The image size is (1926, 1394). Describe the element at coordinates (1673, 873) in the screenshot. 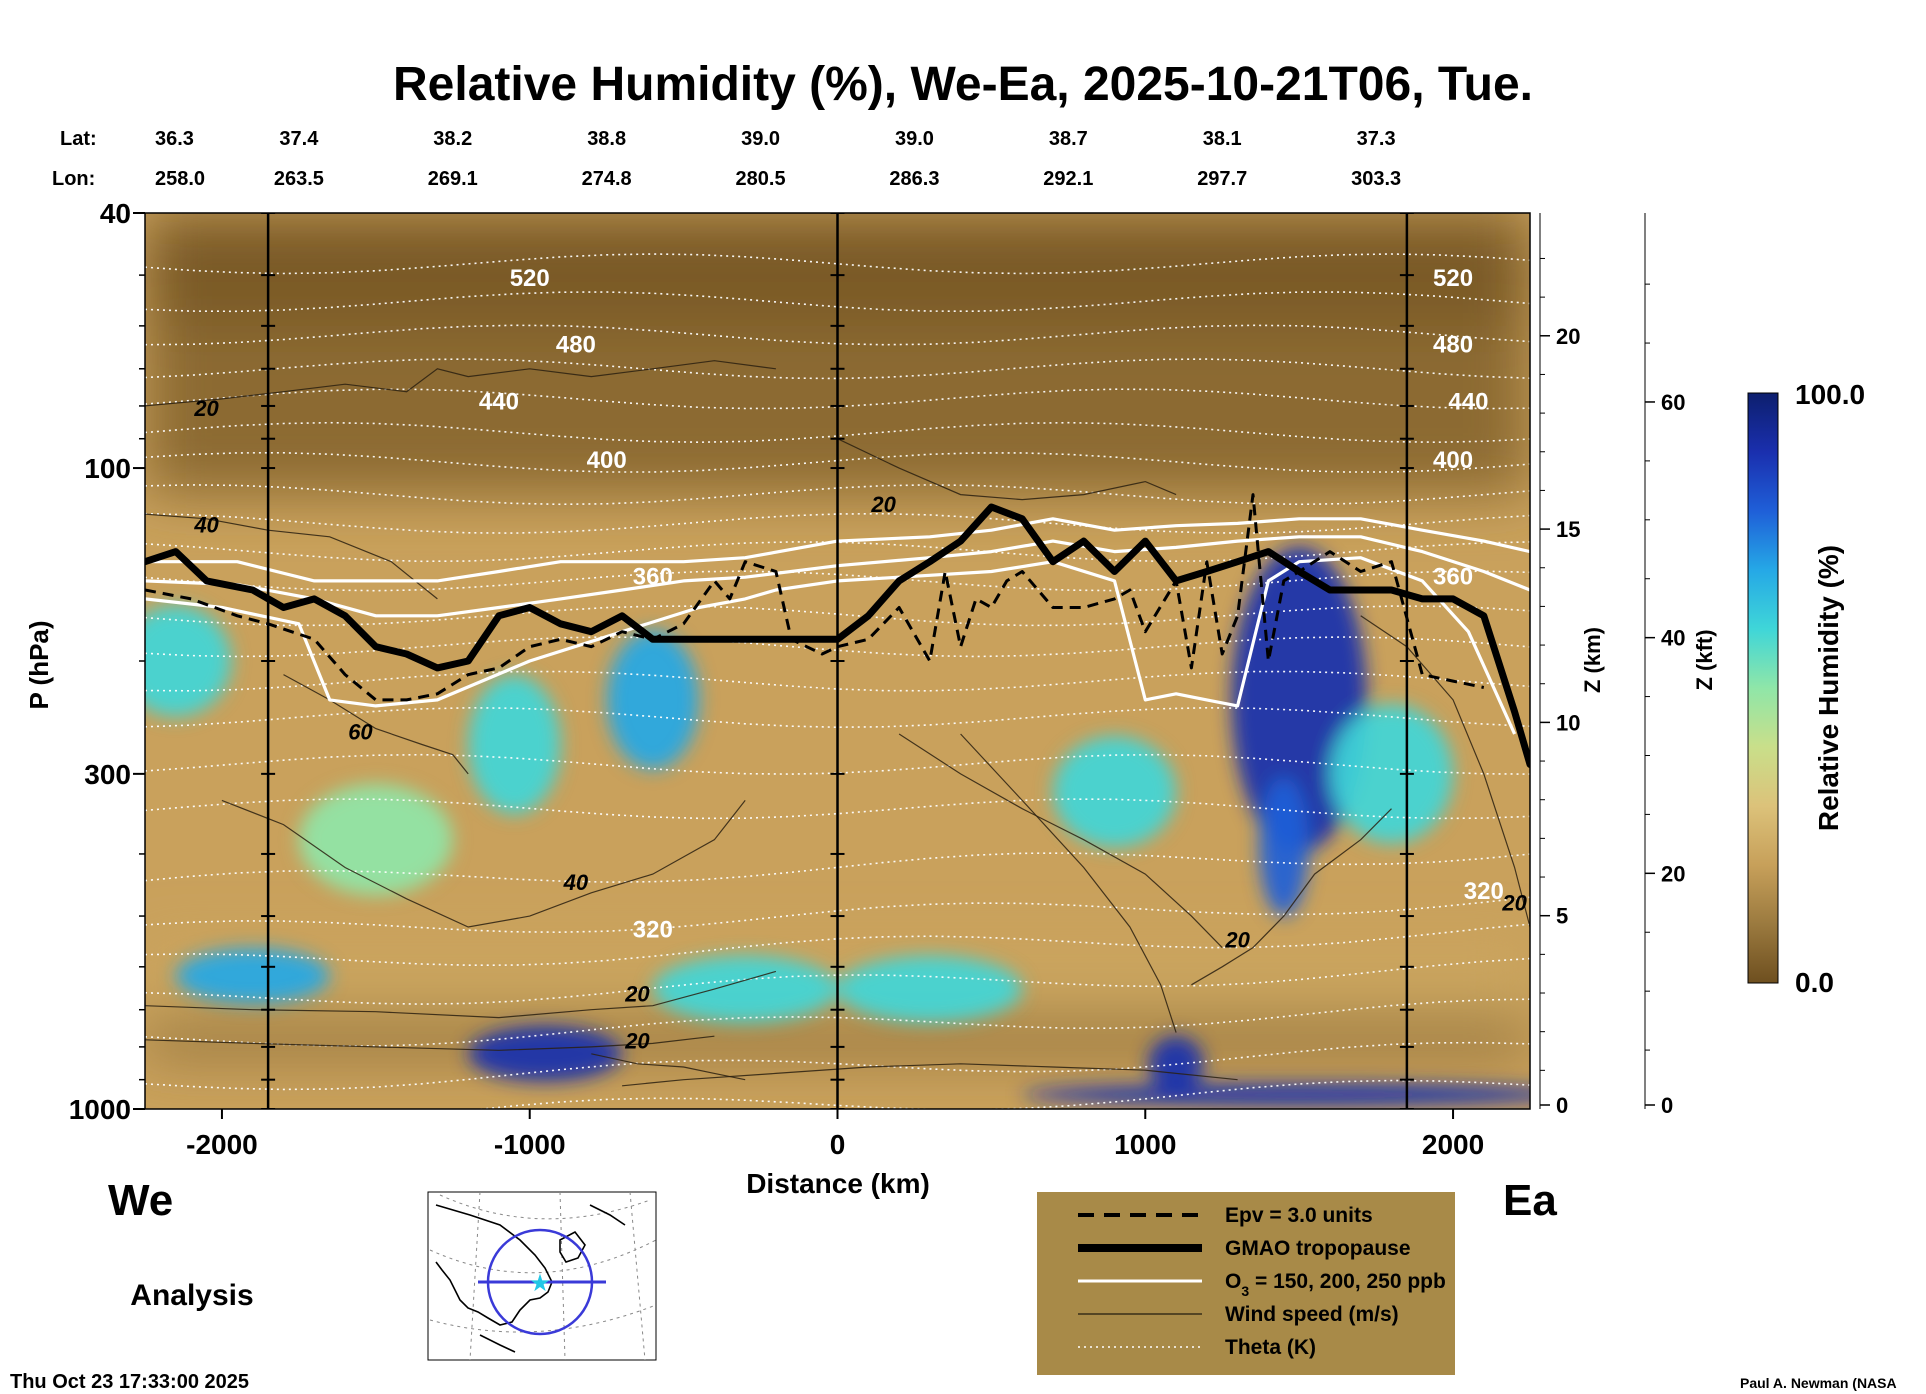

I see `z-kft-tick-label: 20` at that location.